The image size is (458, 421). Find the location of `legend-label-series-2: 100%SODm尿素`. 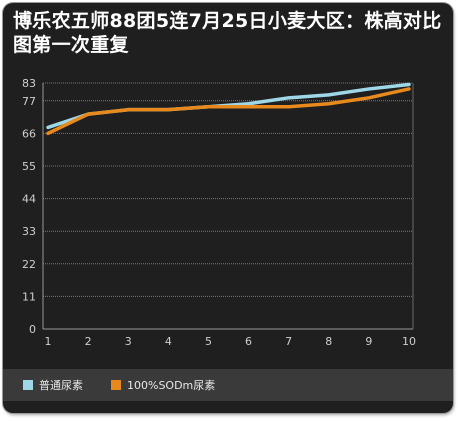

legend-label-series-2: 100%SODm尿素 is located at coordinates (171, 385).